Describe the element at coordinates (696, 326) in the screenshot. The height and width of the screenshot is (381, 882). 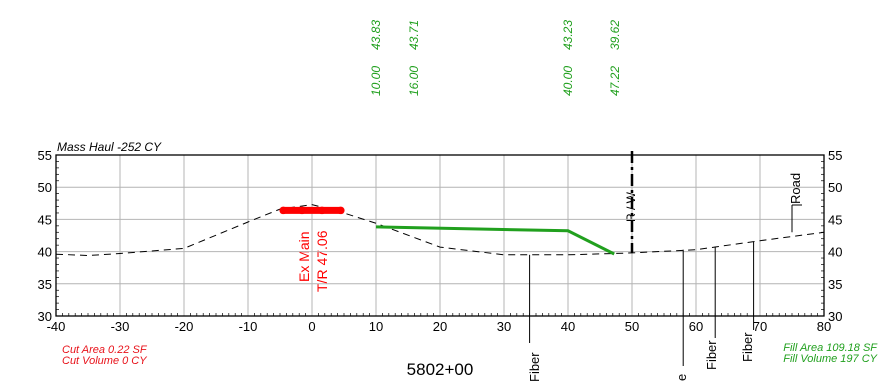
I see `x-tick-label: 60` at that location.